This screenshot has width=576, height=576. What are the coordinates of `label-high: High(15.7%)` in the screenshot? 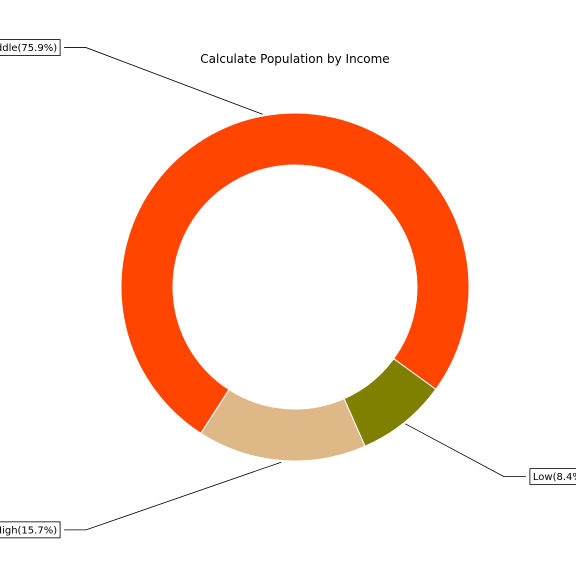 It's located at (141, 500).